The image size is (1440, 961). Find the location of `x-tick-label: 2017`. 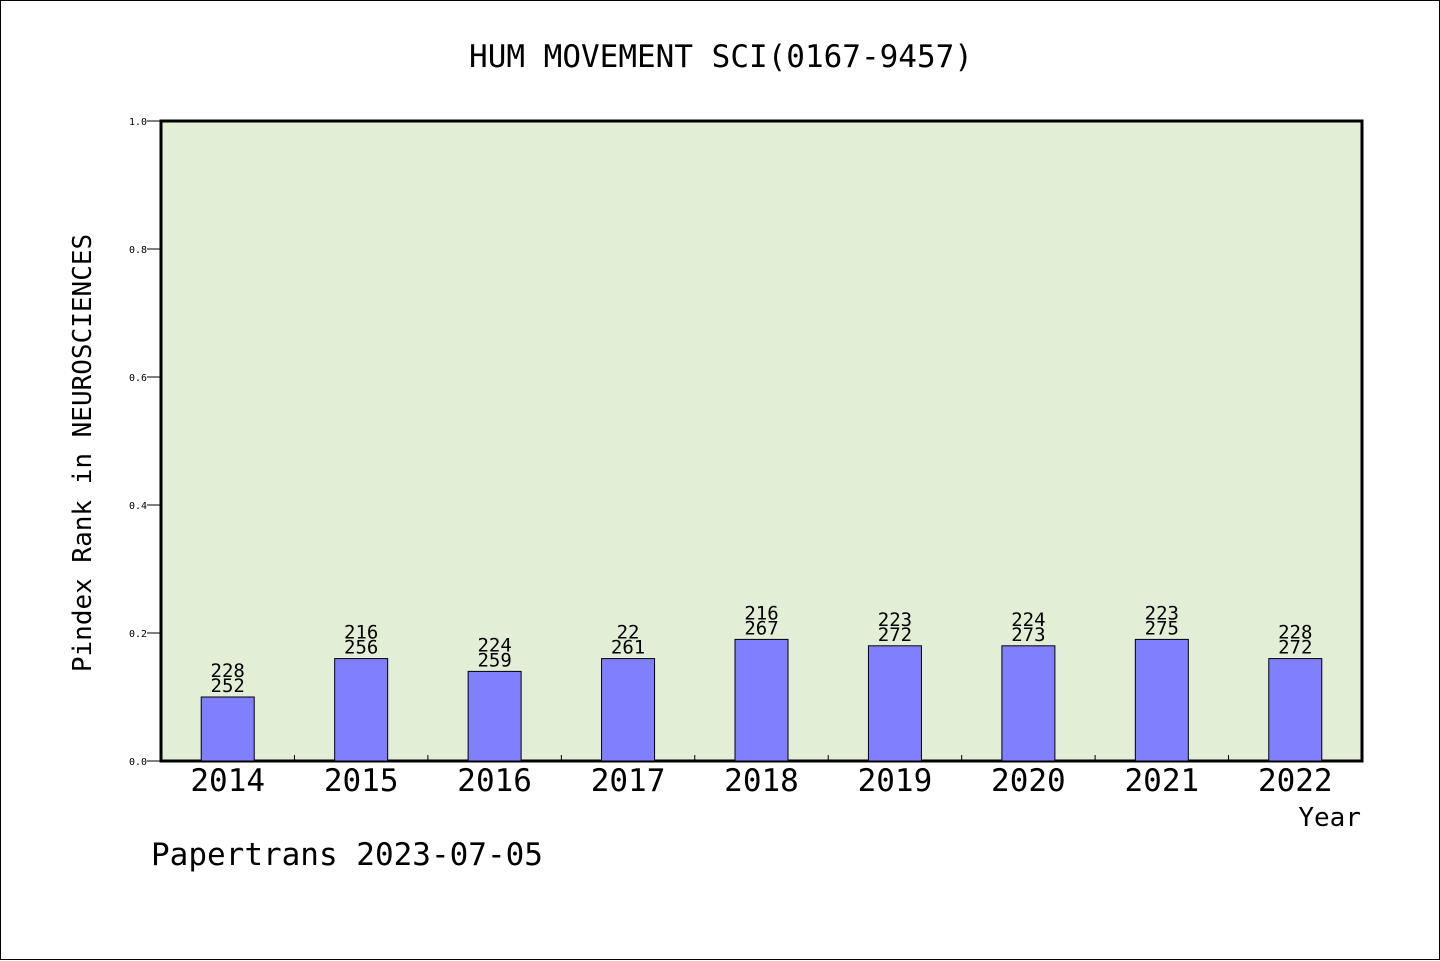

x-tick-label: 2017 is located at coordinates (628, 781).